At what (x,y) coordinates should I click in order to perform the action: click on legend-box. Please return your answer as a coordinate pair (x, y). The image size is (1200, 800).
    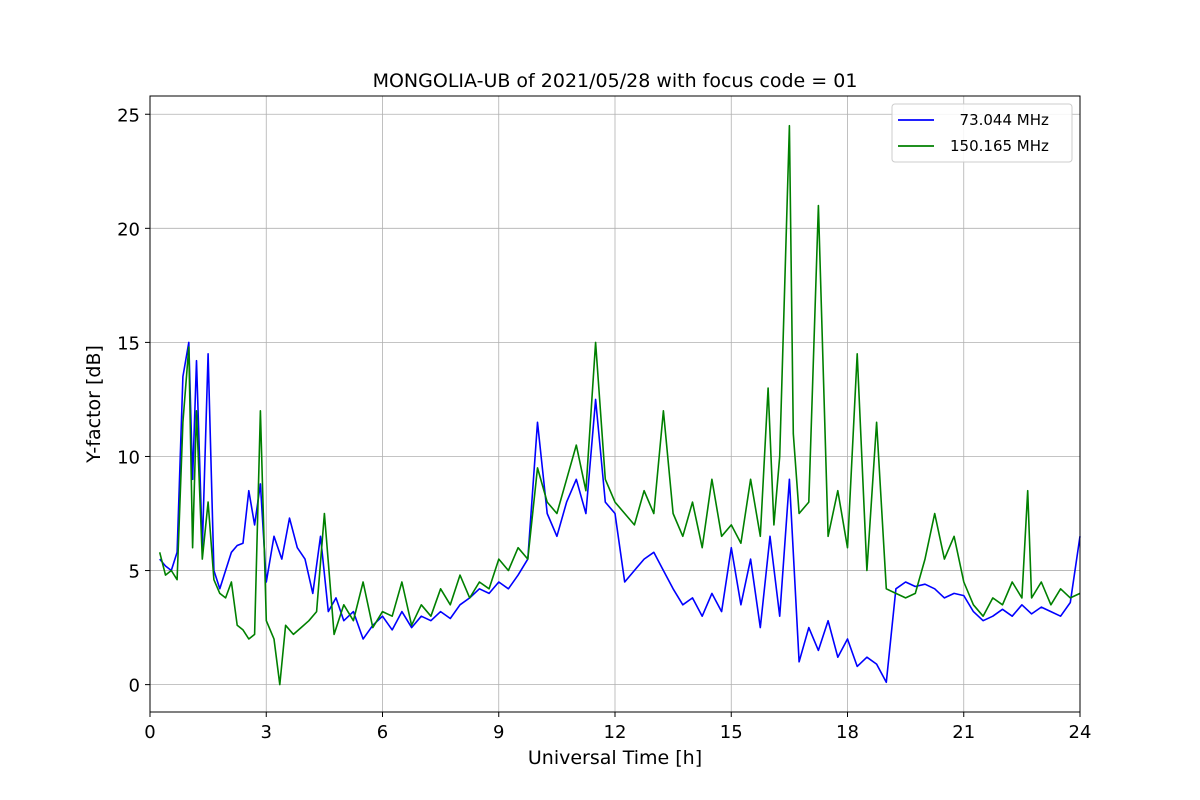
    Looking at the image, I should click on (982, 133).